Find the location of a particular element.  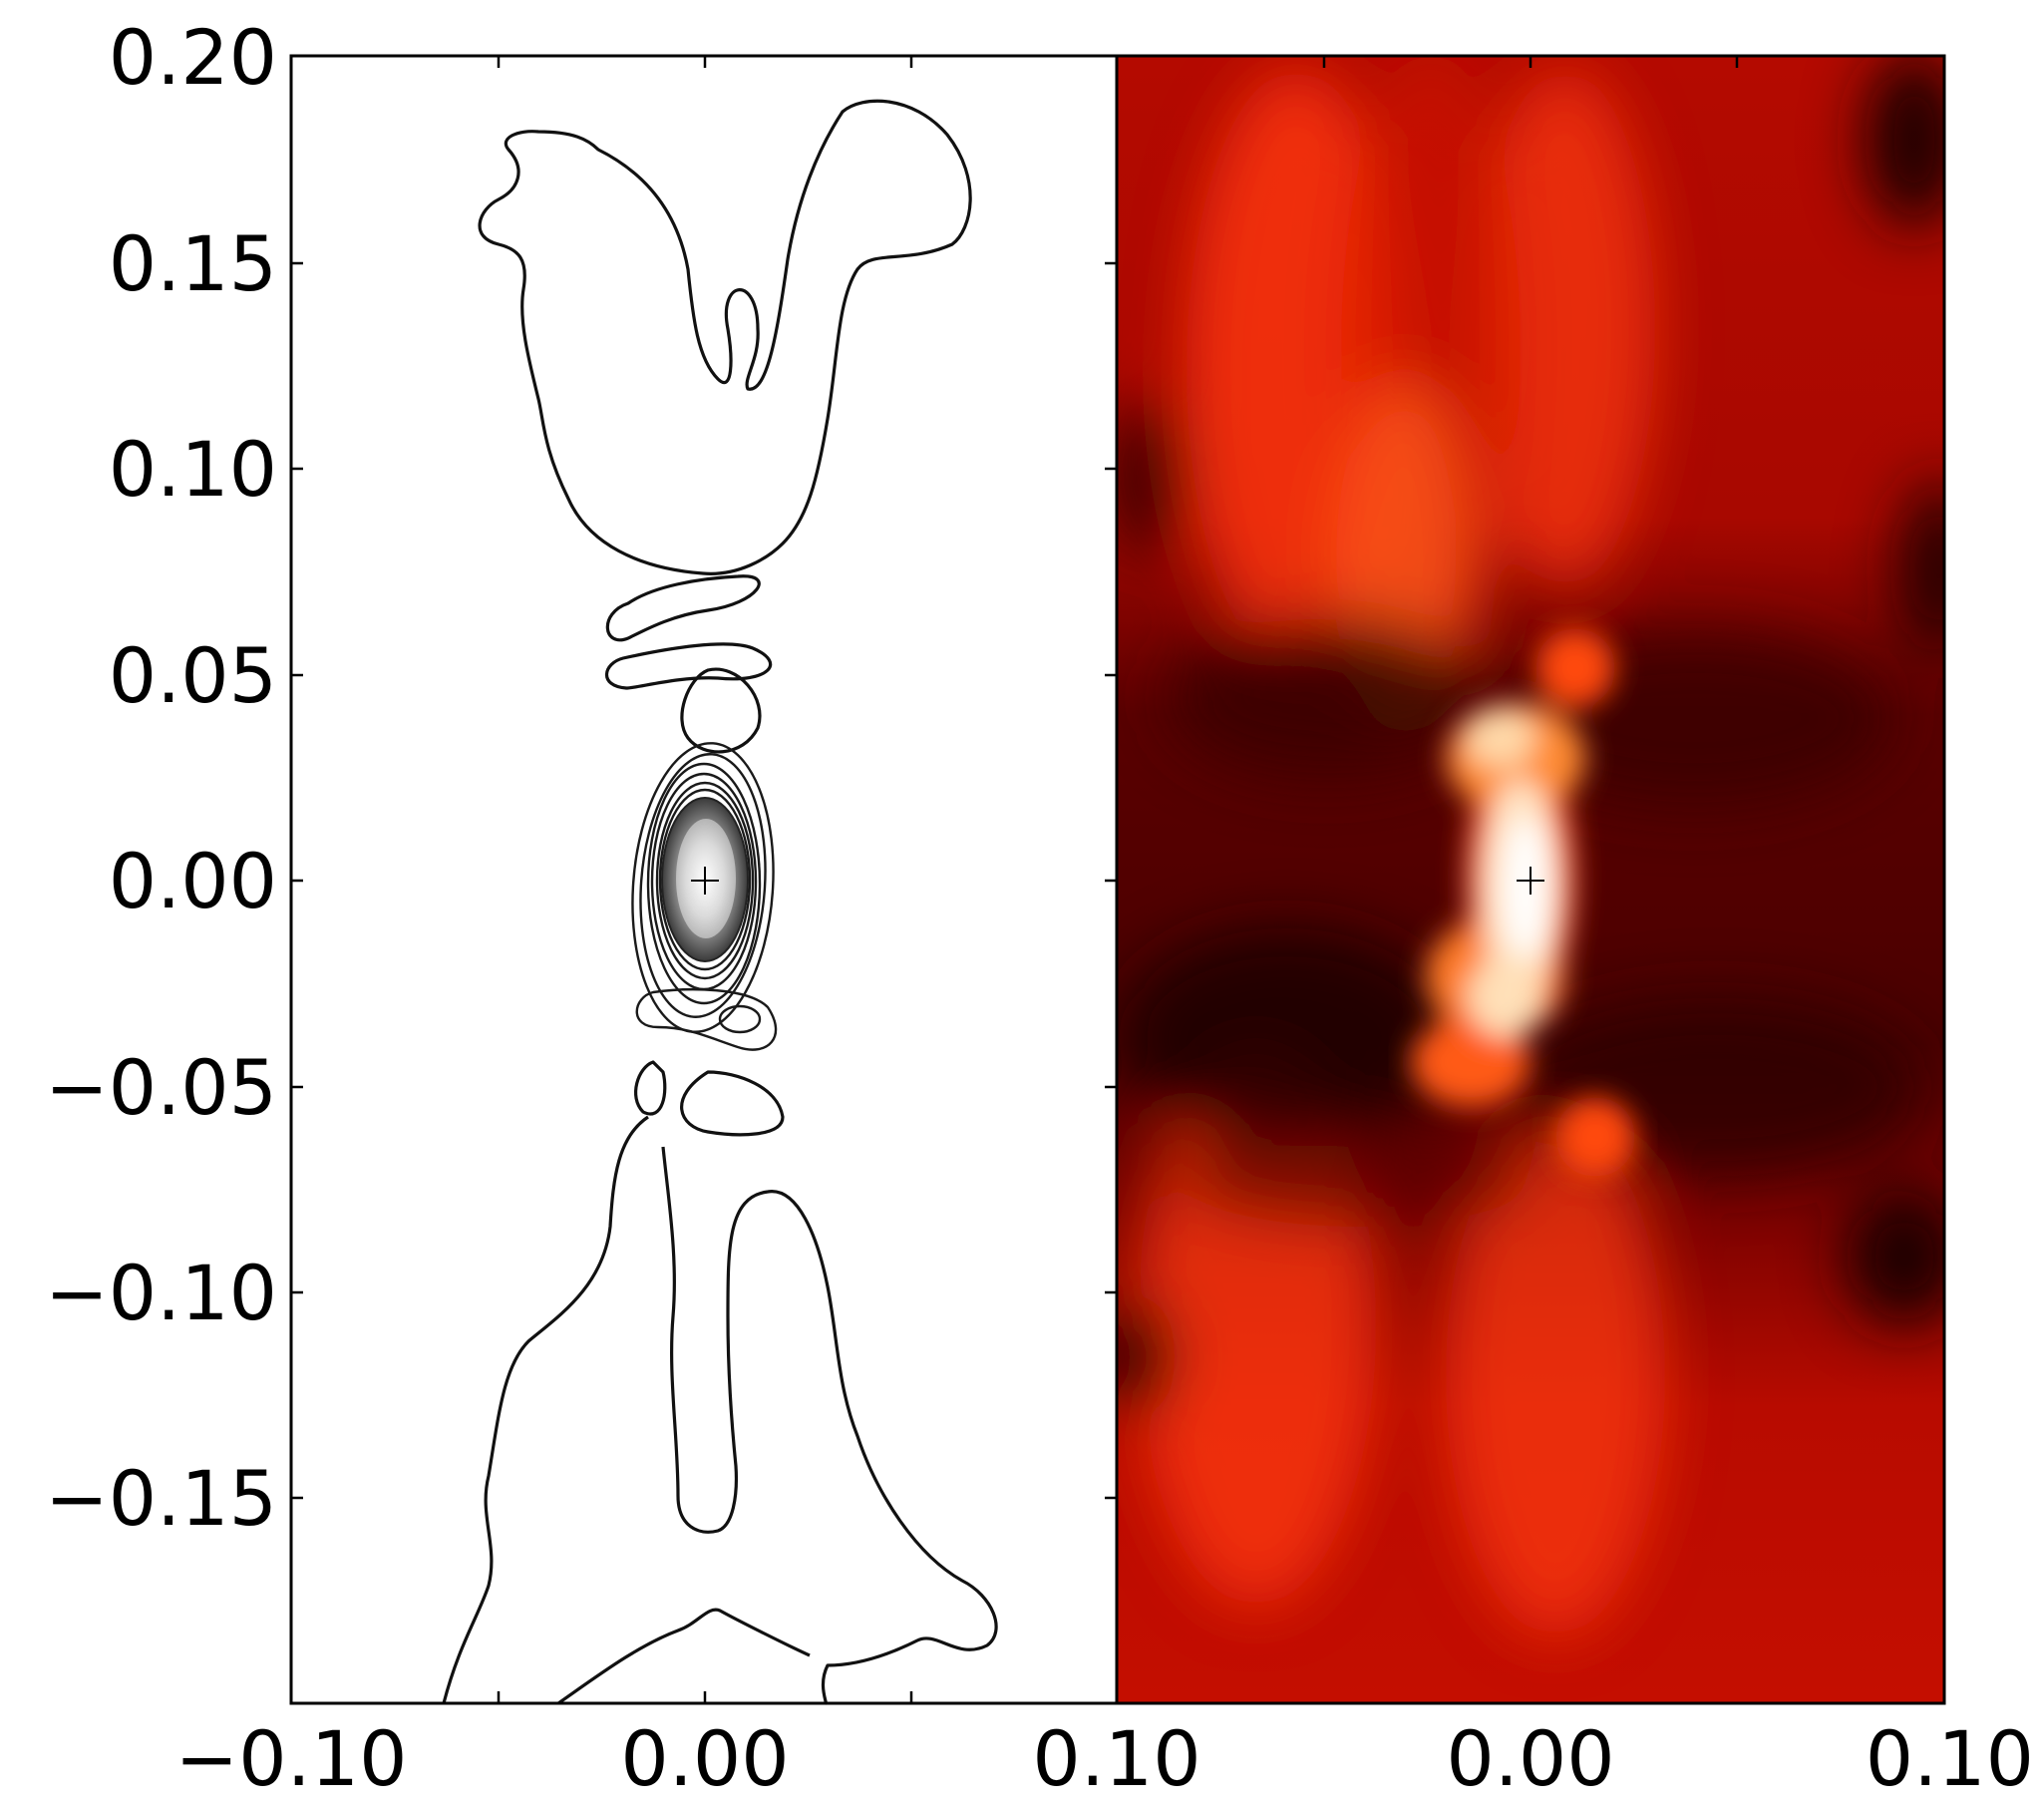

y-tick-label: −0.15 is located at coordinates (161, 1498).